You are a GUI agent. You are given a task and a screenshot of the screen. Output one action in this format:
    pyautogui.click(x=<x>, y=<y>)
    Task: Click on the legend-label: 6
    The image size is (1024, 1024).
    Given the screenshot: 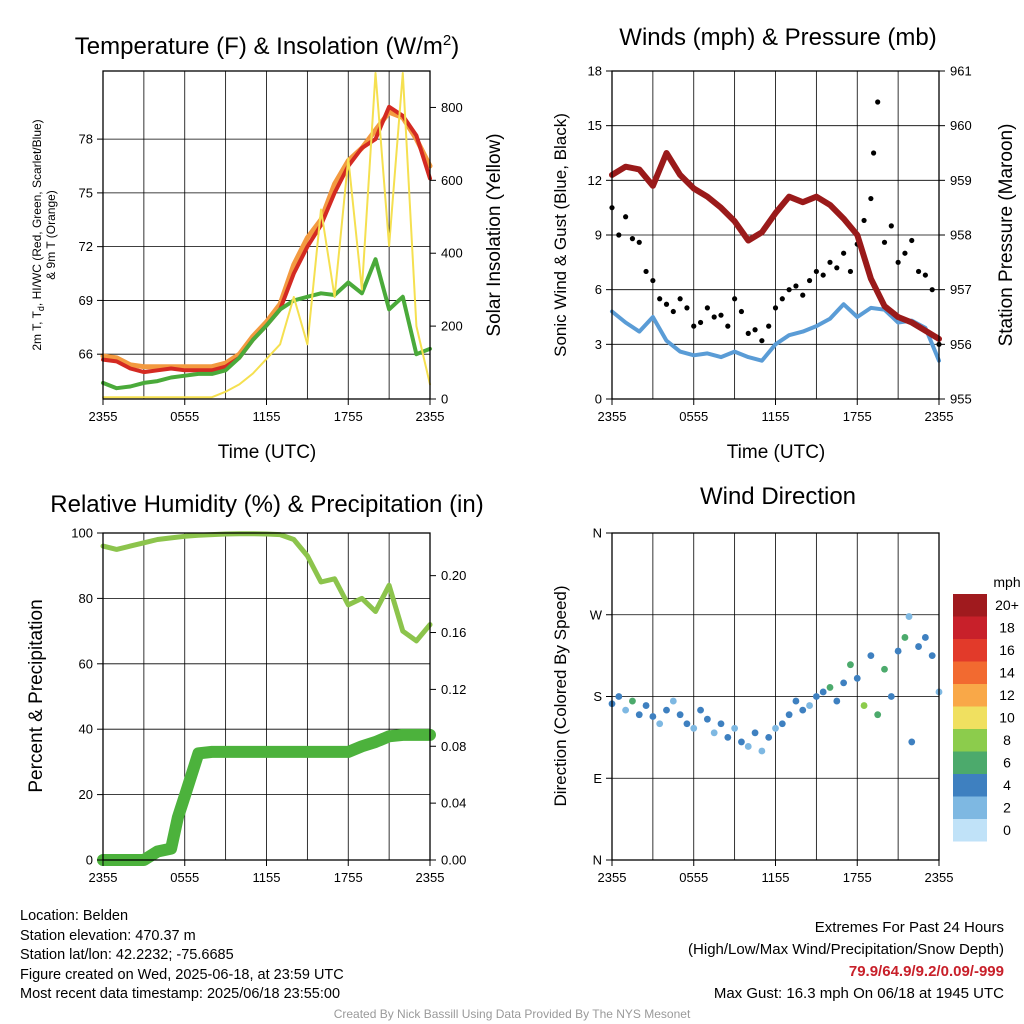 What is the action you would take?
    pyautogui.click(x=1007, y=763)
    